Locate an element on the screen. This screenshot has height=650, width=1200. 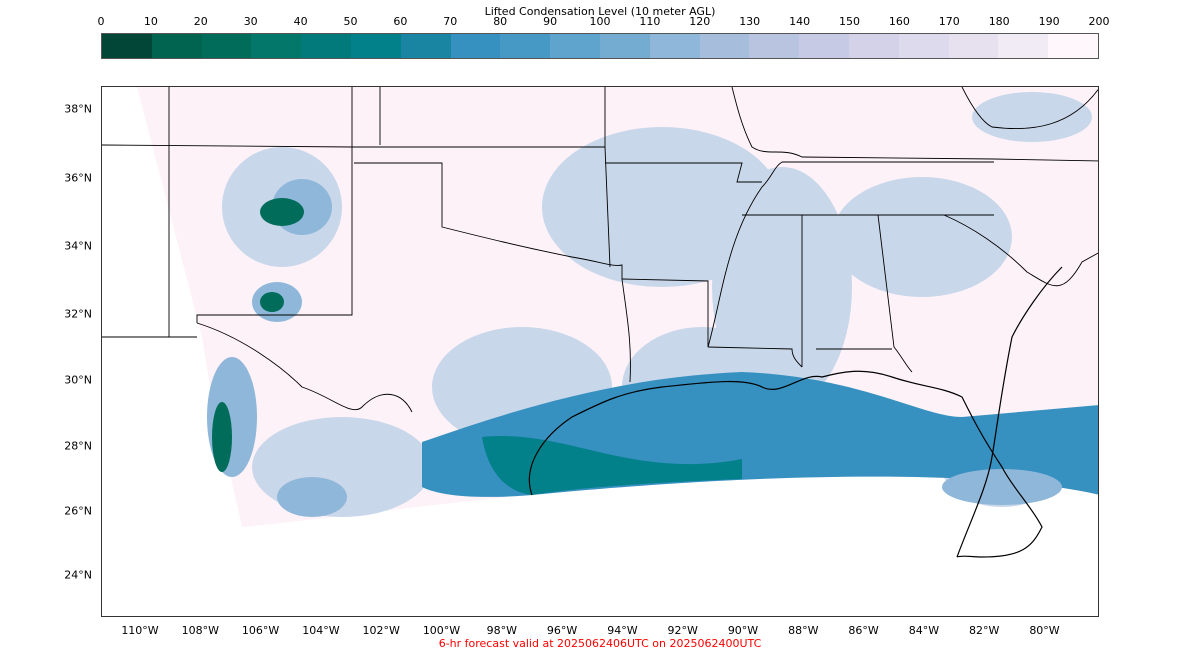
longitude-label: 92°W is located at coordinates (682, 630).